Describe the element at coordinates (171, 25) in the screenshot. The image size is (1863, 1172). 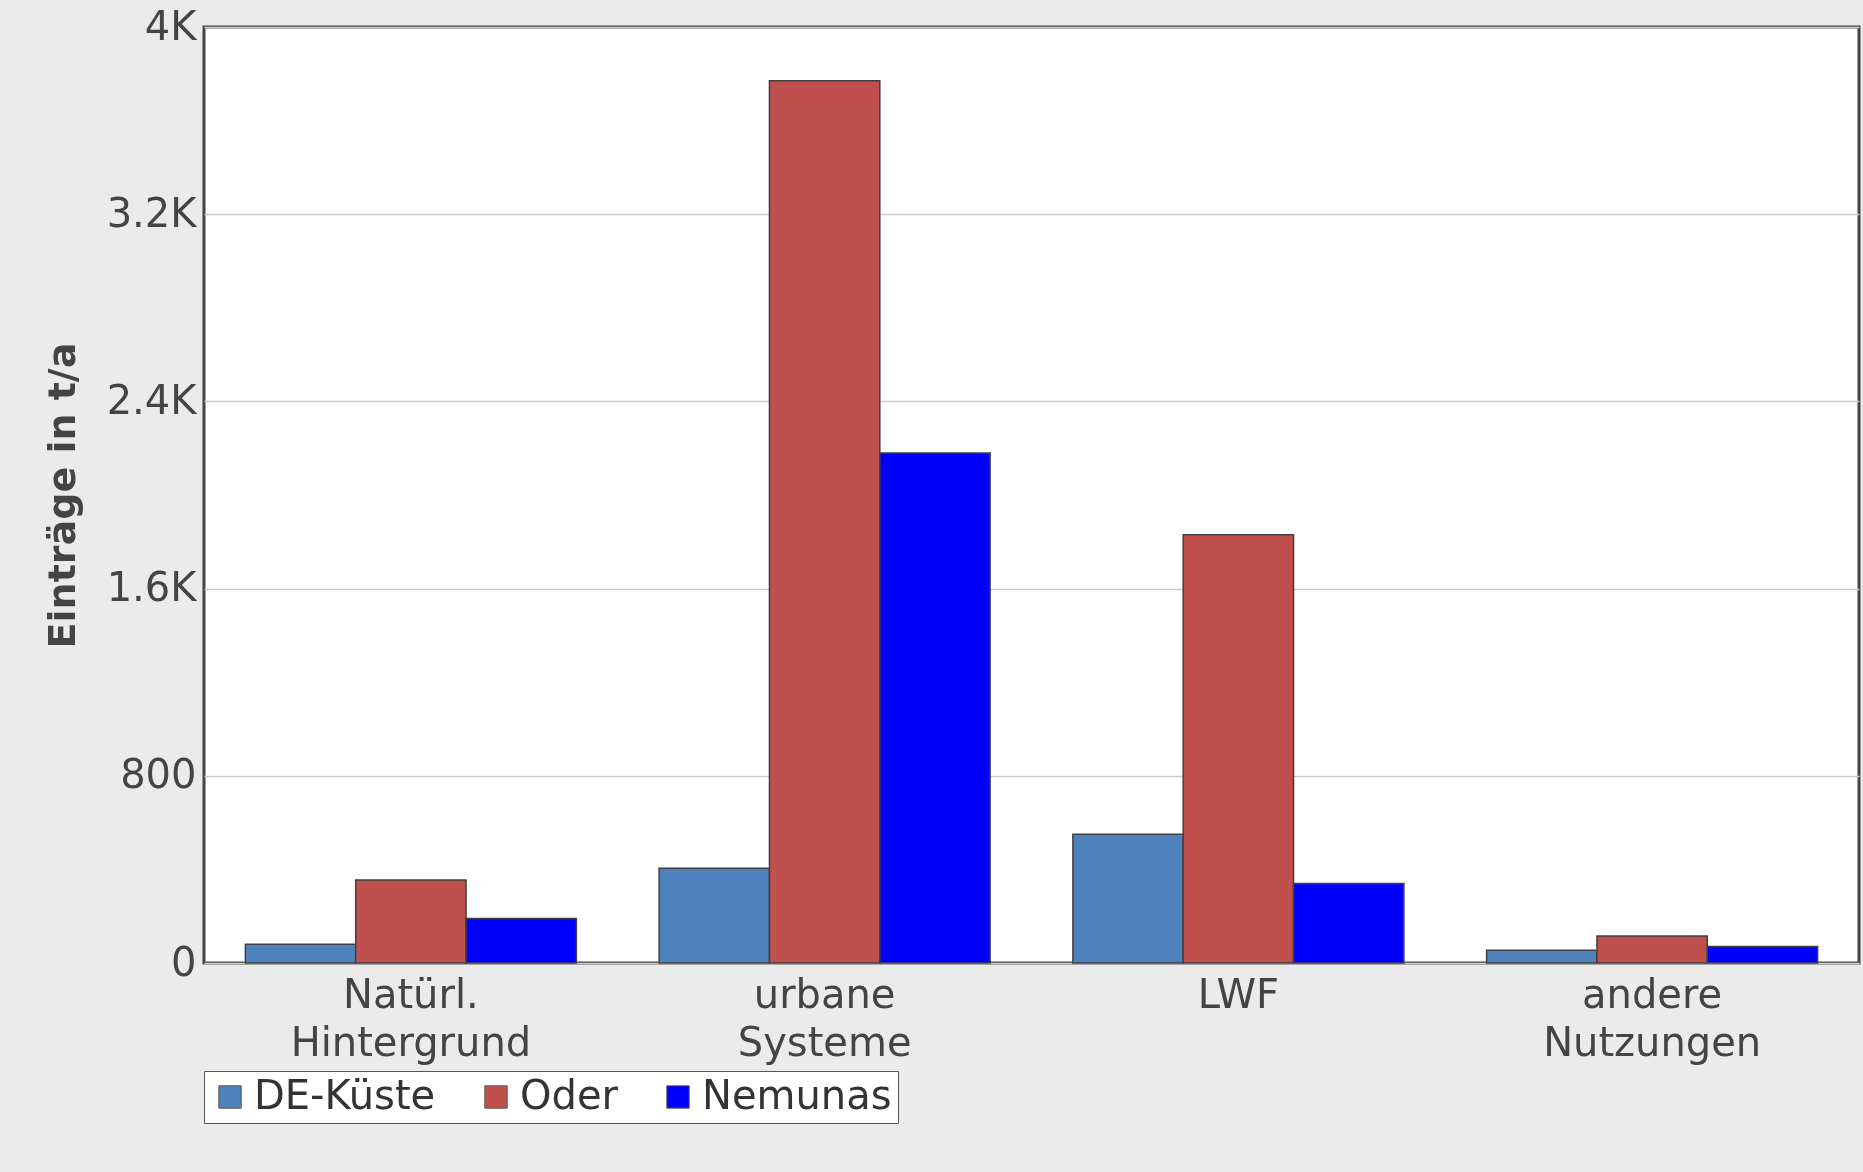
I see `y-tick-label: 4K` at that location.